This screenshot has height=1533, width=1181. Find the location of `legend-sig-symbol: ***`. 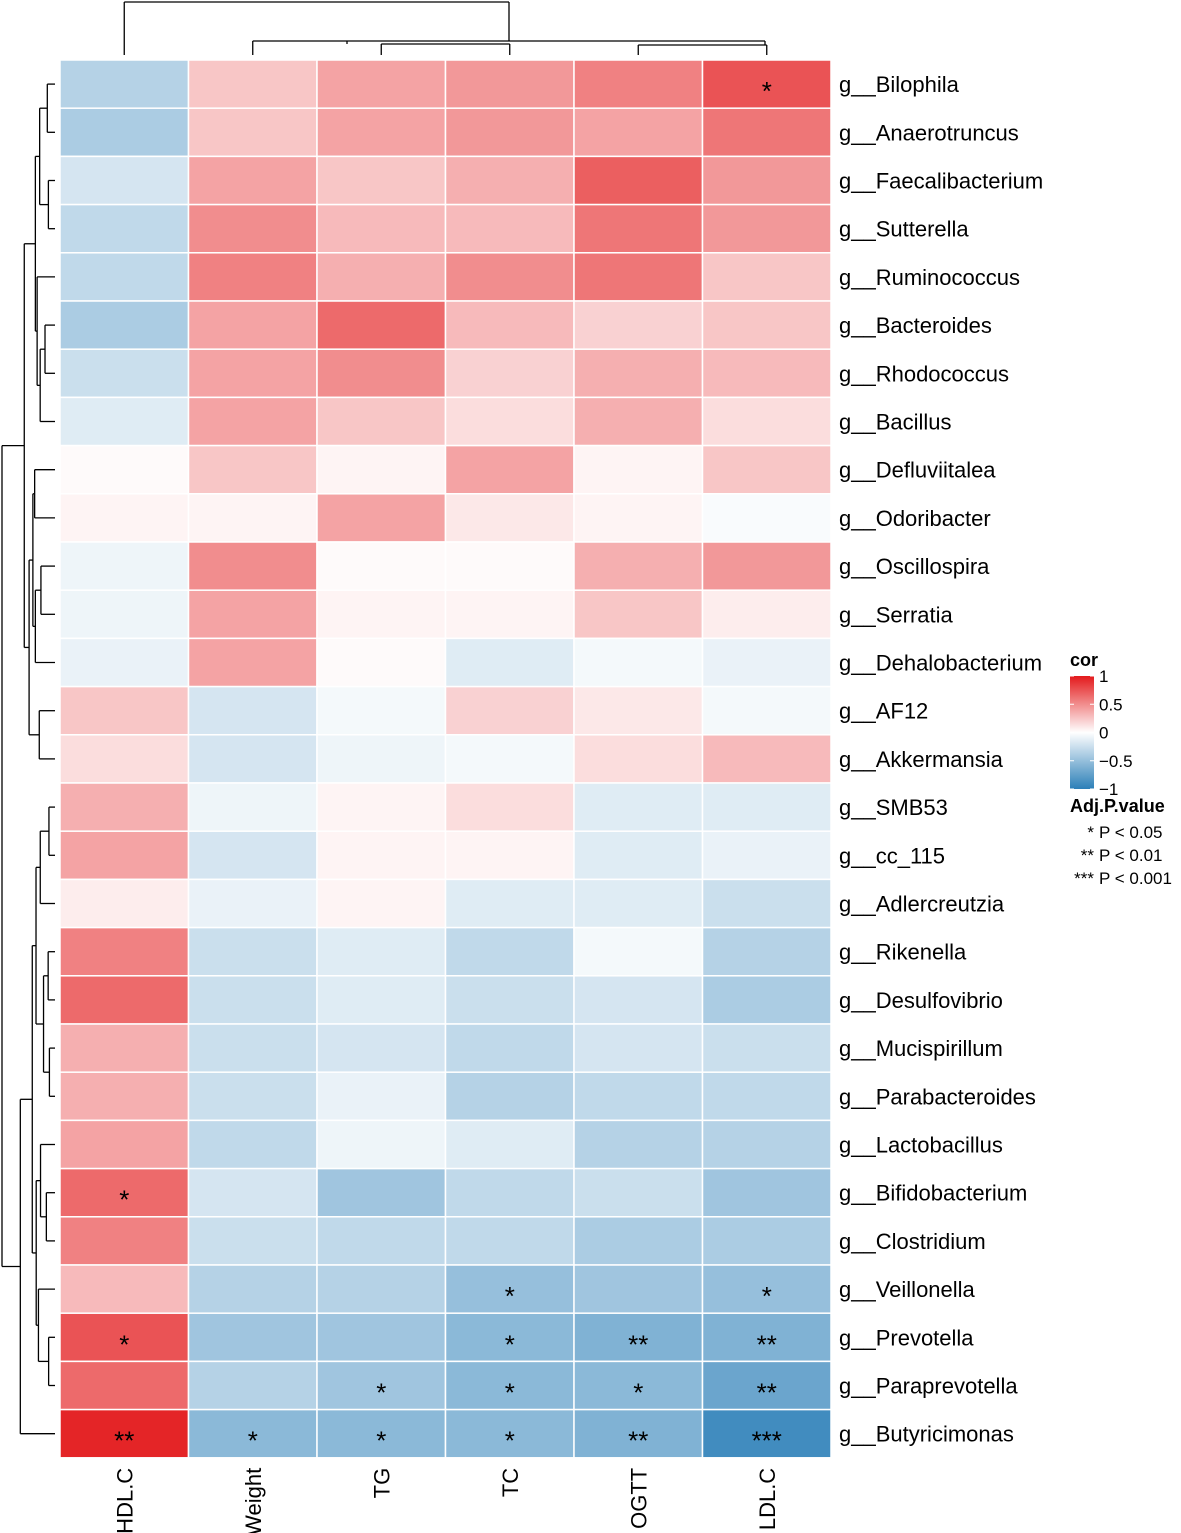

legend-sig-symbol: *** is located at coordinates (1084, 878).